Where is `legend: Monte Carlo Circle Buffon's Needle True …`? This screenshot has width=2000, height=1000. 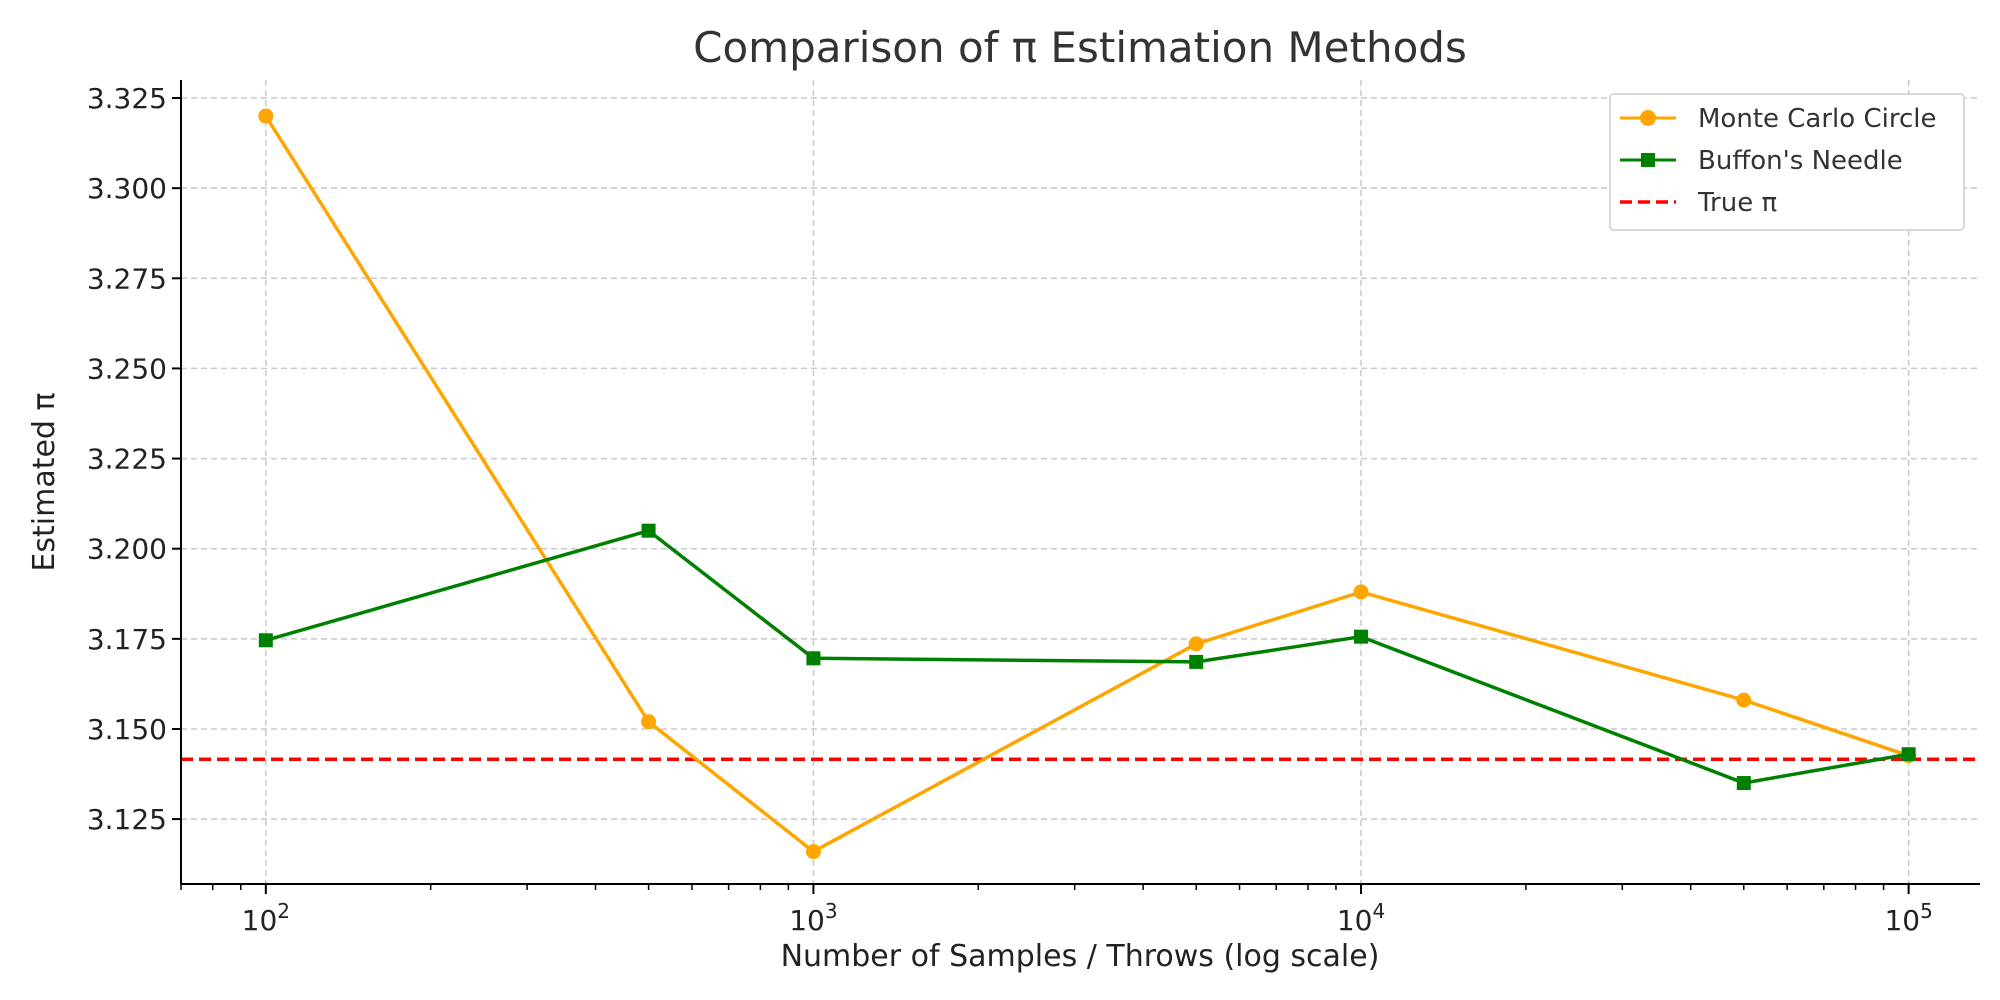
legend: Monte Carlo Circle Buffon's Needle True … is located at coordinates (1787, 162).